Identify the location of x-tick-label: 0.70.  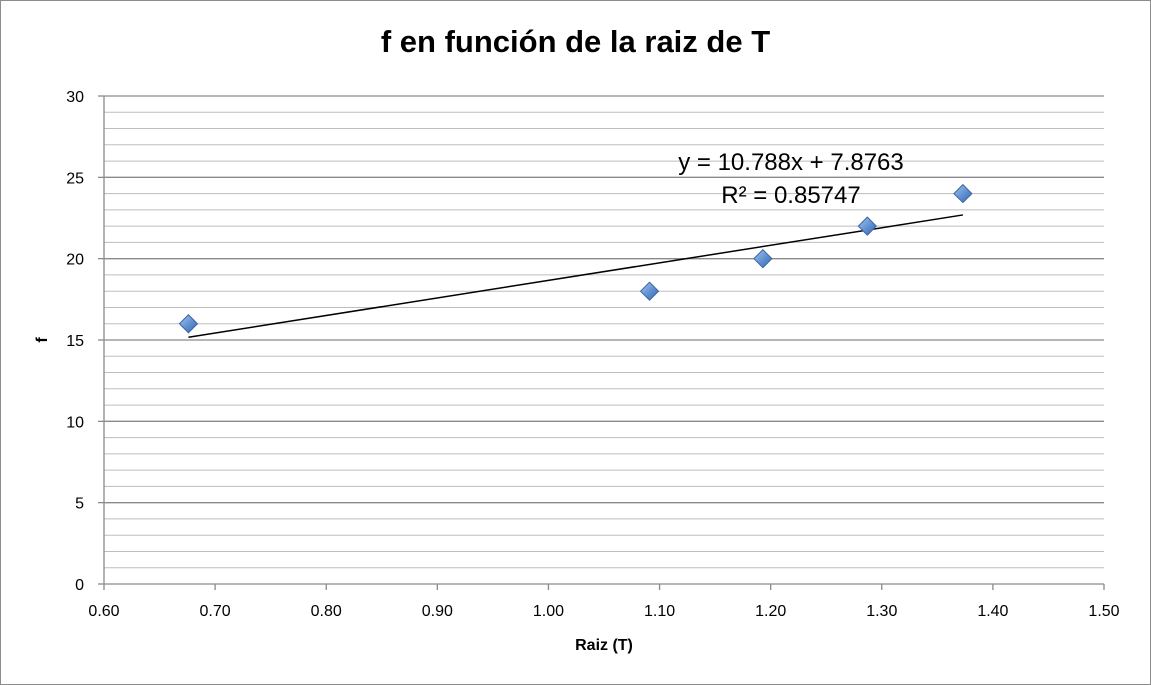
(215, 611).